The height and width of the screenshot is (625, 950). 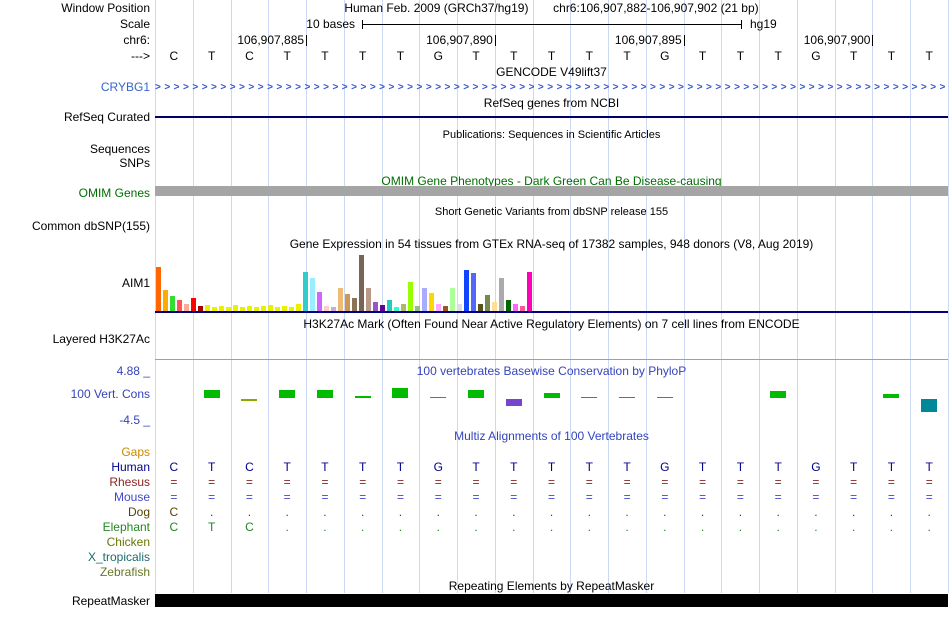 I want to click on species-label-elephant: Elephant, so click(x=126, y=527).